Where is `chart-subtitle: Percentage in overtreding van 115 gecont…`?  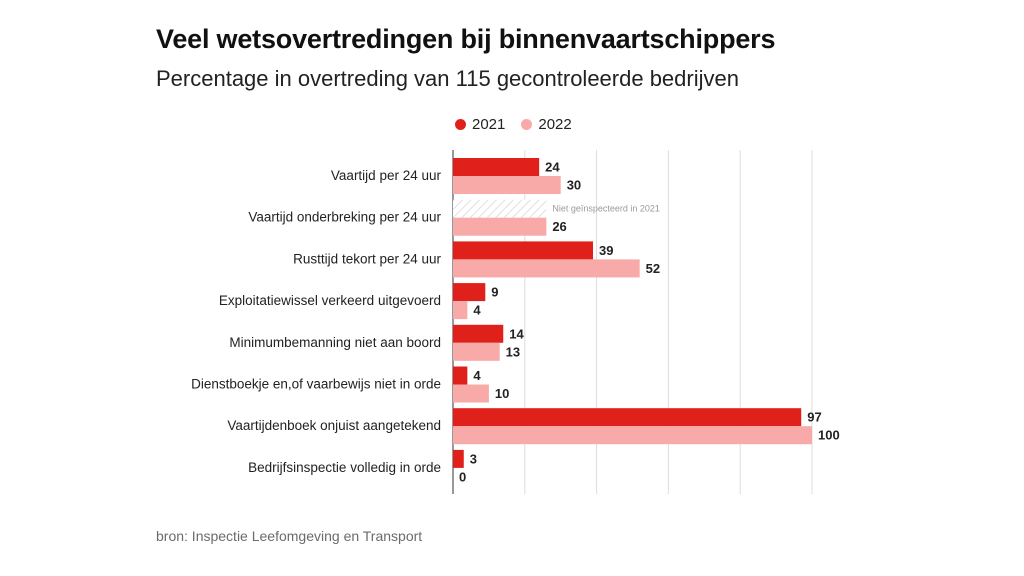
chart-subtitle: Percentage in overtreding van 115 gecont… is located at coordinates (447, 78).